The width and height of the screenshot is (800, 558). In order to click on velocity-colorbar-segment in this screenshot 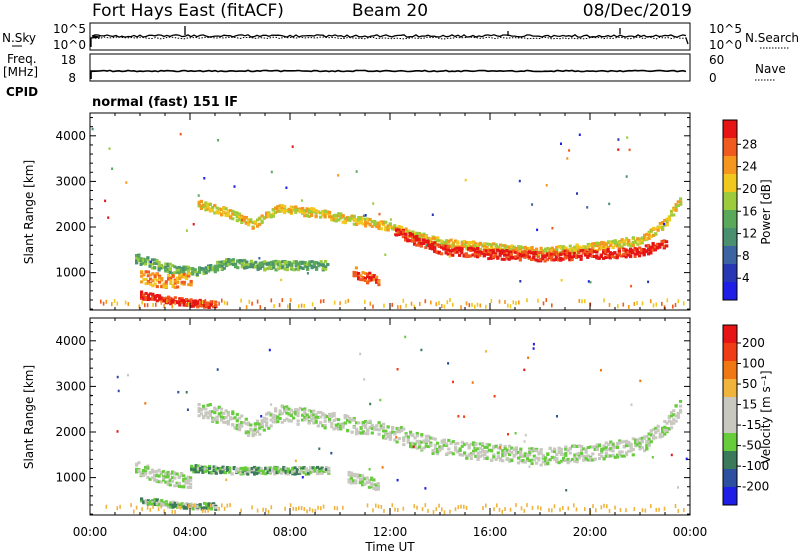, I will do `click(730, 442)`.